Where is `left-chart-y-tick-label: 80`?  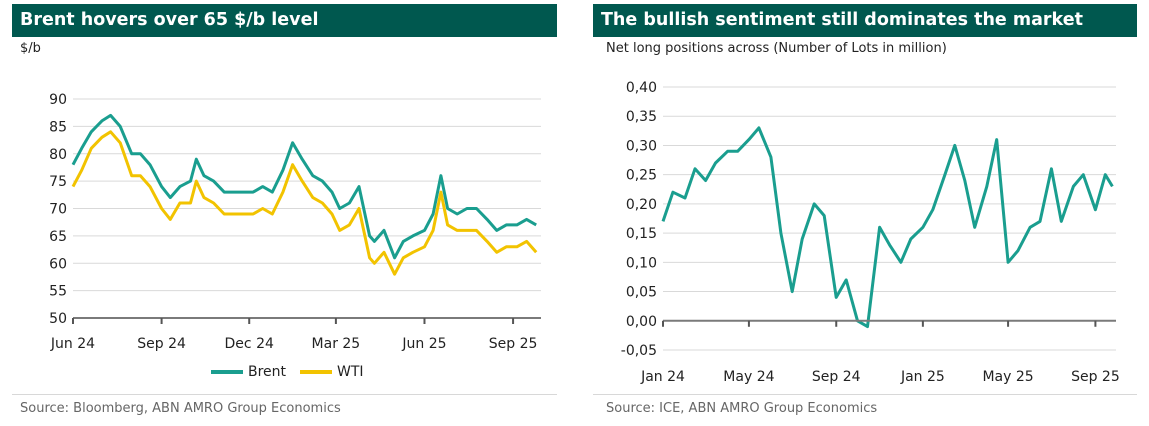
left-chart-y-tick-label: 80 is located at coordinates (58, 155).